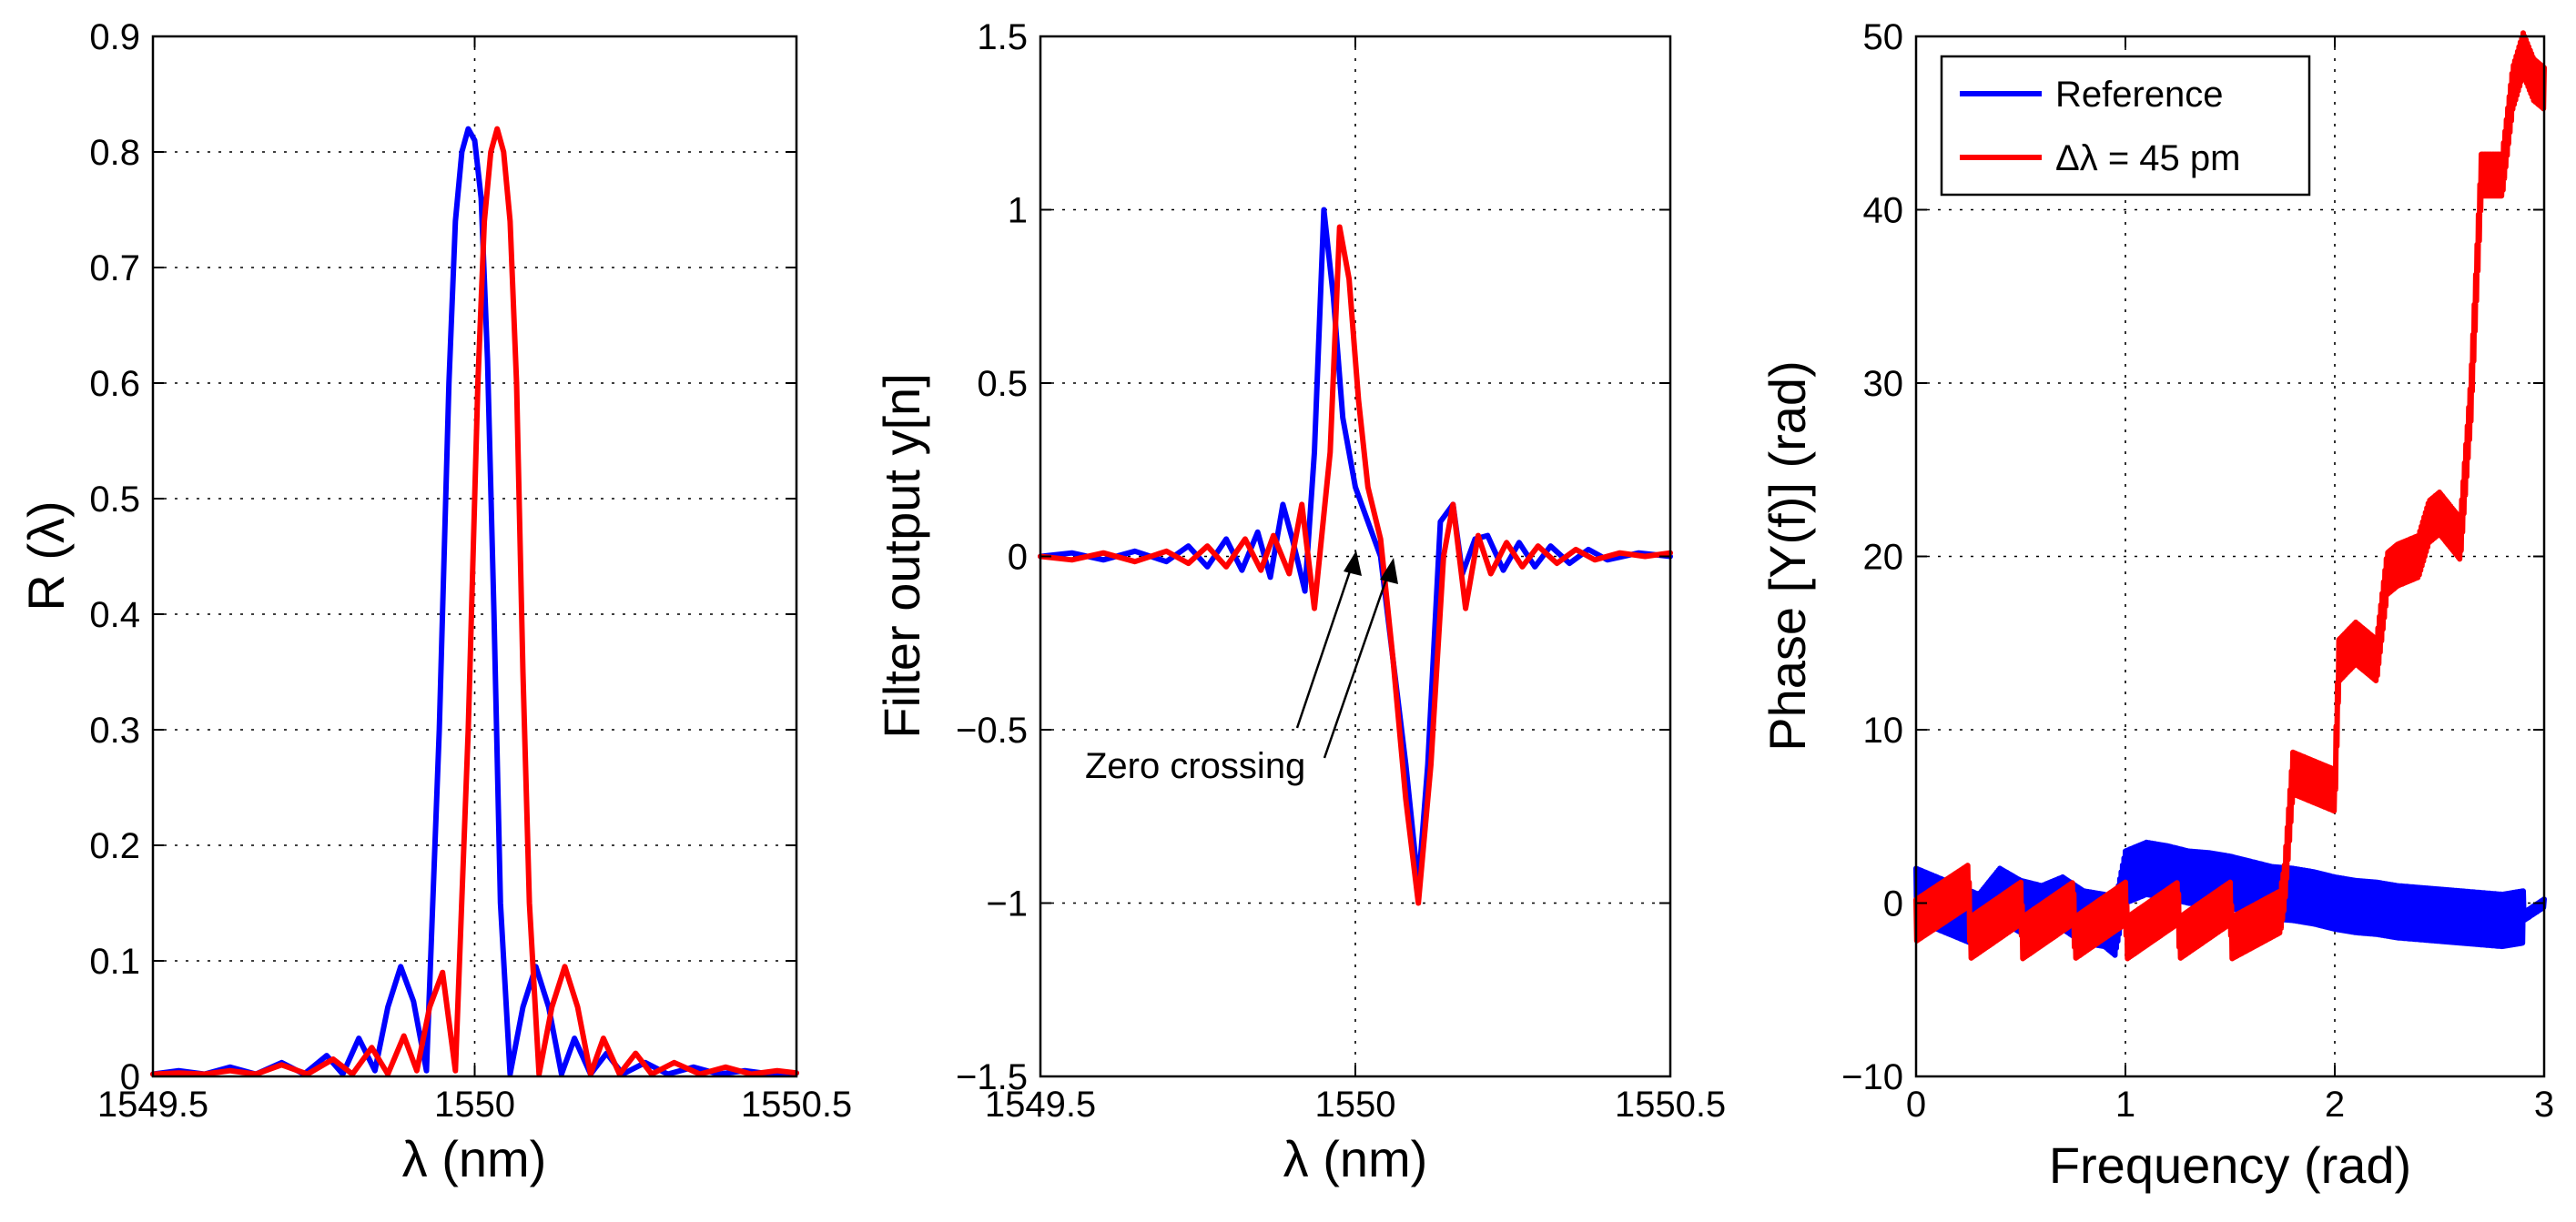  Describe the element at coordinates (130, 1077) in the screenshot. I see `reflectance-ytick-label: 0` at that location.